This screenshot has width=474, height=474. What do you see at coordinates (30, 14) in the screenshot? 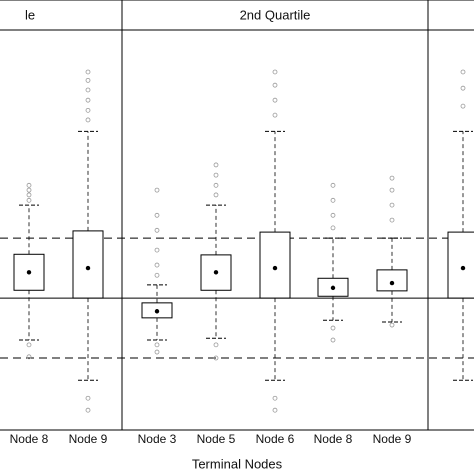
I see `panel-title: le` at bounding box center [30, 14].